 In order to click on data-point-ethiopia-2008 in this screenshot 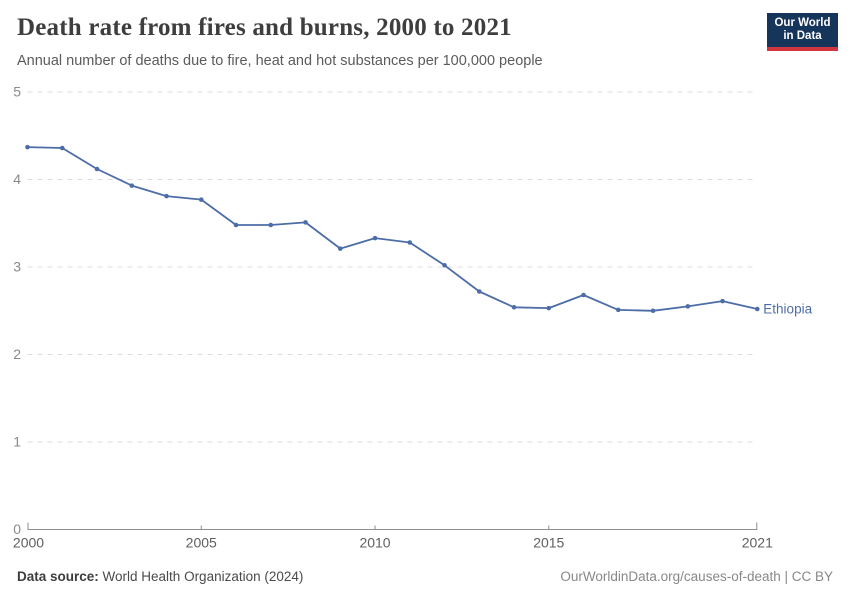, I will do `click(305, 222)`.